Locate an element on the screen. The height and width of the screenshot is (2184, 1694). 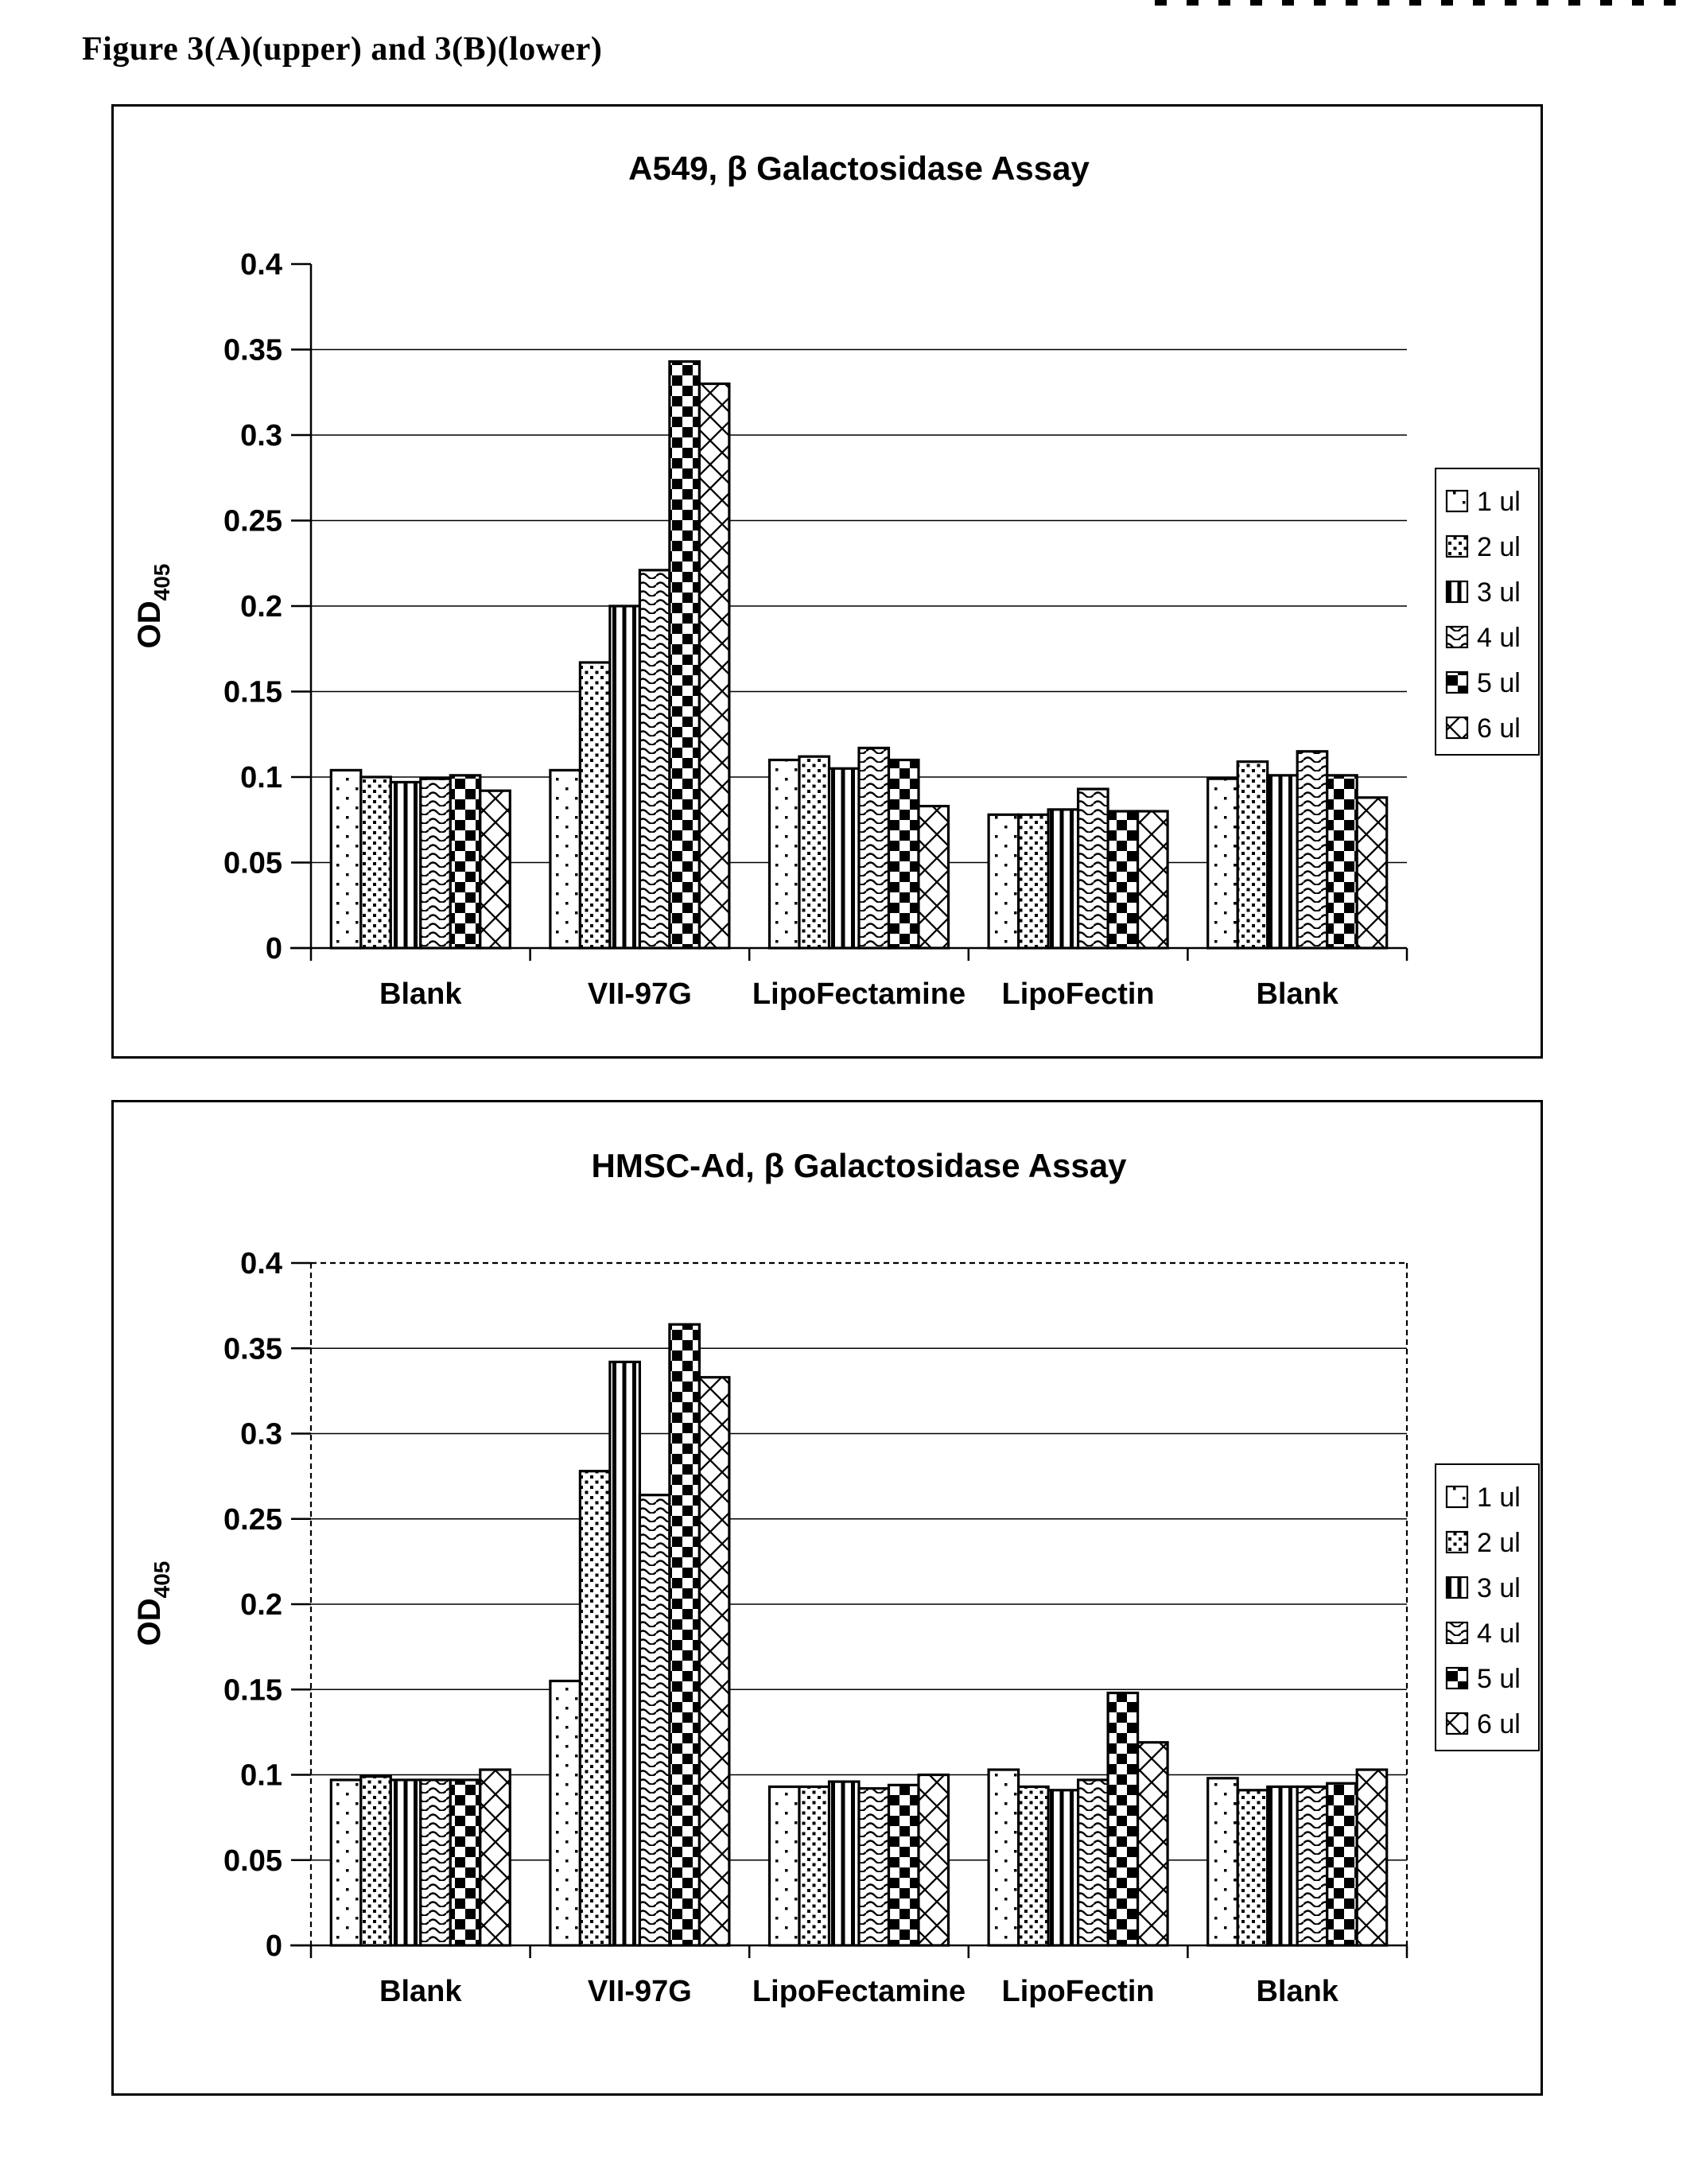
chart-title: A549, β Galactosidase Assay is located at coordinates (859, 168).